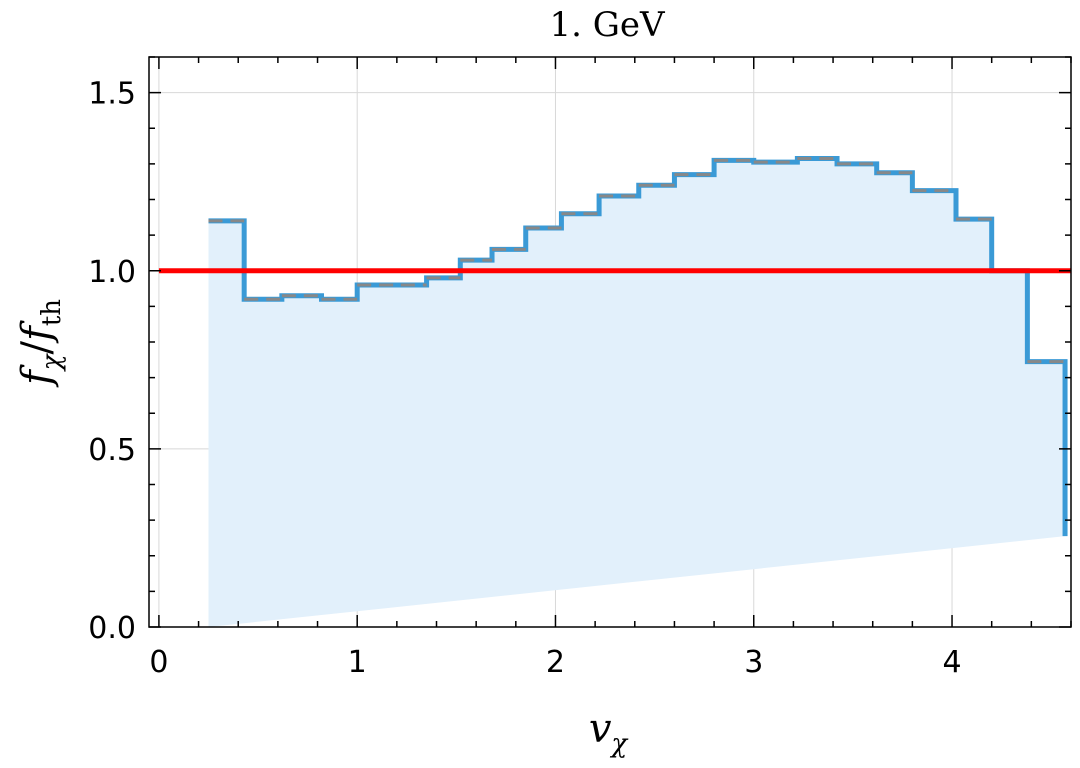 The width and height of the screenshot is (1080, 768). Describe the element at coordinates (112, 450) in the screenshot. I see `y-tick-label: 0.5` at that location.